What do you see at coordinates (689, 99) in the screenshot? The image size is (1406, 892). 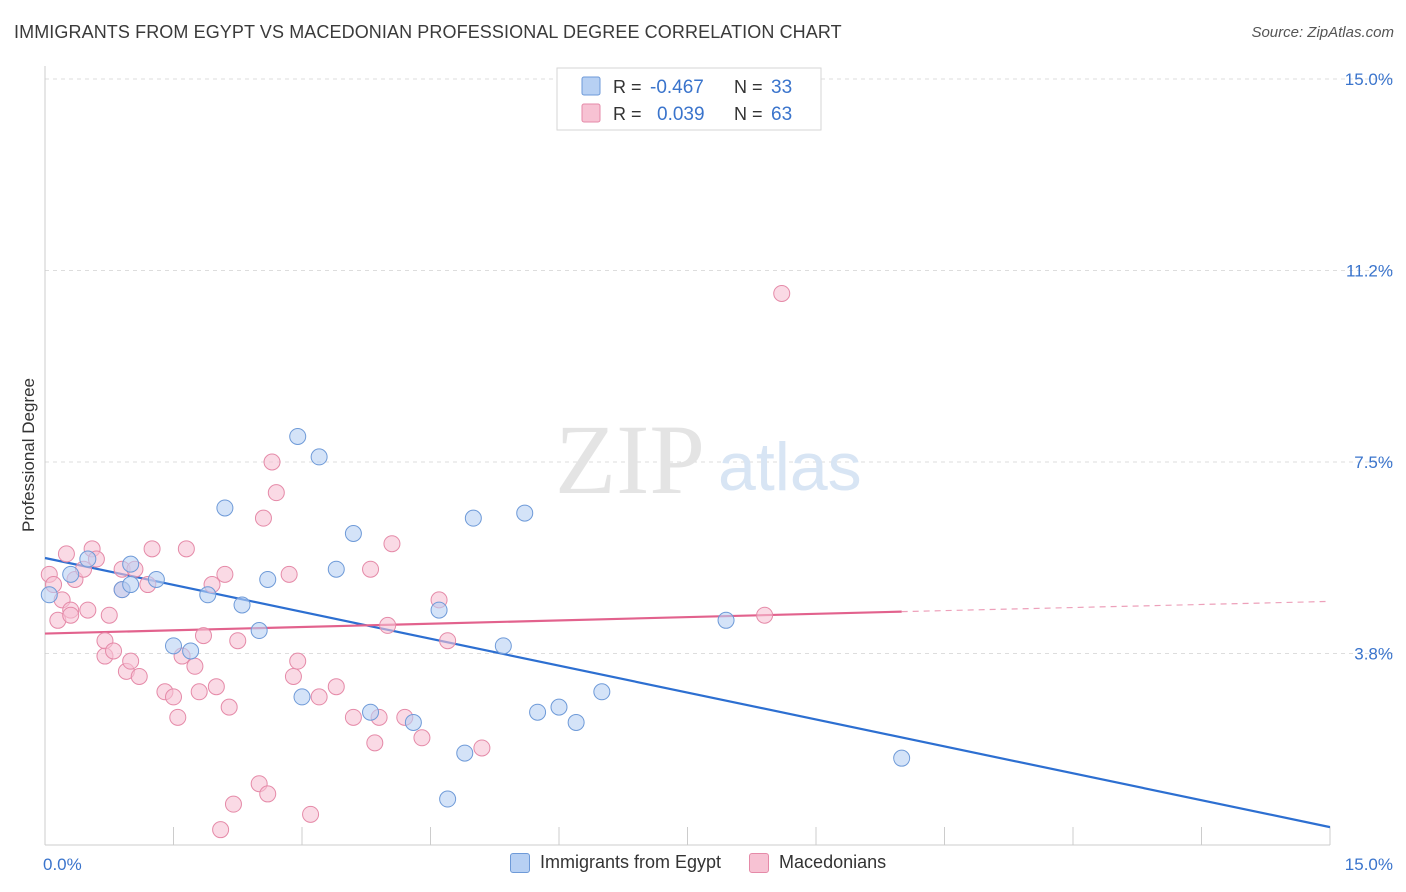 I see `legend-top: R = -0.467 N = 33 R = 0.039 N = 63` at bounding box center [689, 99].